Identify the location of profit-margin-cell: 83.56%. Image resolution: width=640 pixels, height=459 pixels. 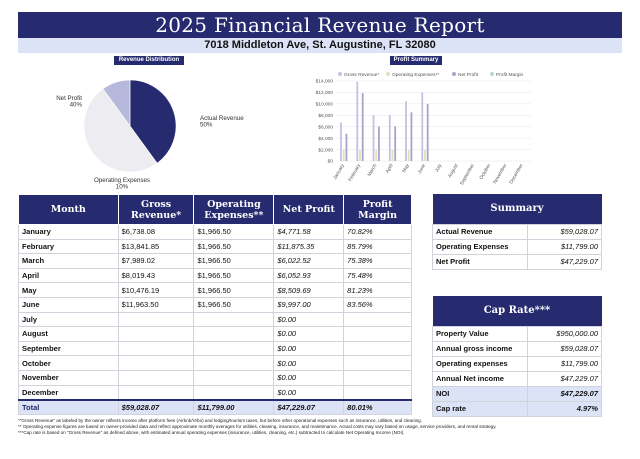
(377, 304).